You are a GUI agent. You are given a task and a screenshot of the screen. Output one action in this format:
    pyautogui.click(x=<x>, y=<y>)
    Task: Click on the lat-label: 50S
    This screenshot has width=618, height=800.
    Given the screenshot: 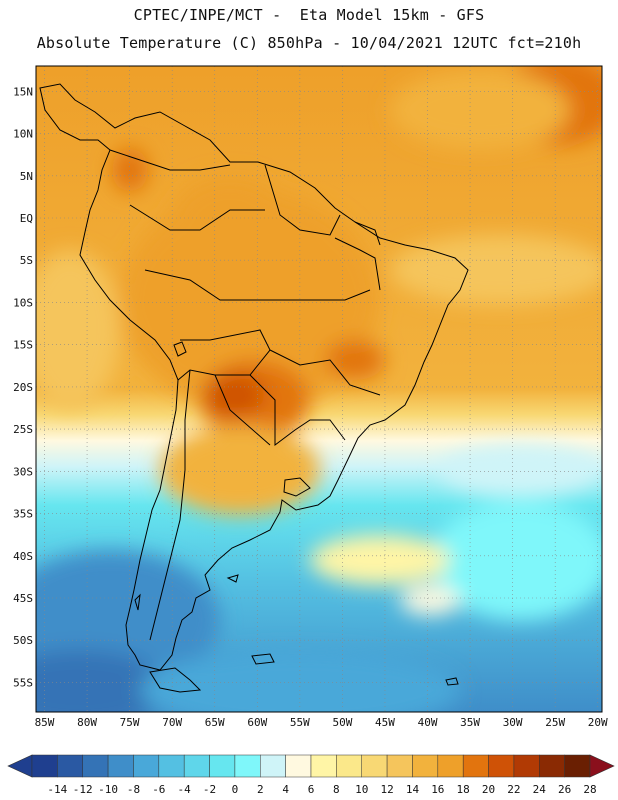 What is the action you would take?
    pyautogui.click(x=23, y=640)
    